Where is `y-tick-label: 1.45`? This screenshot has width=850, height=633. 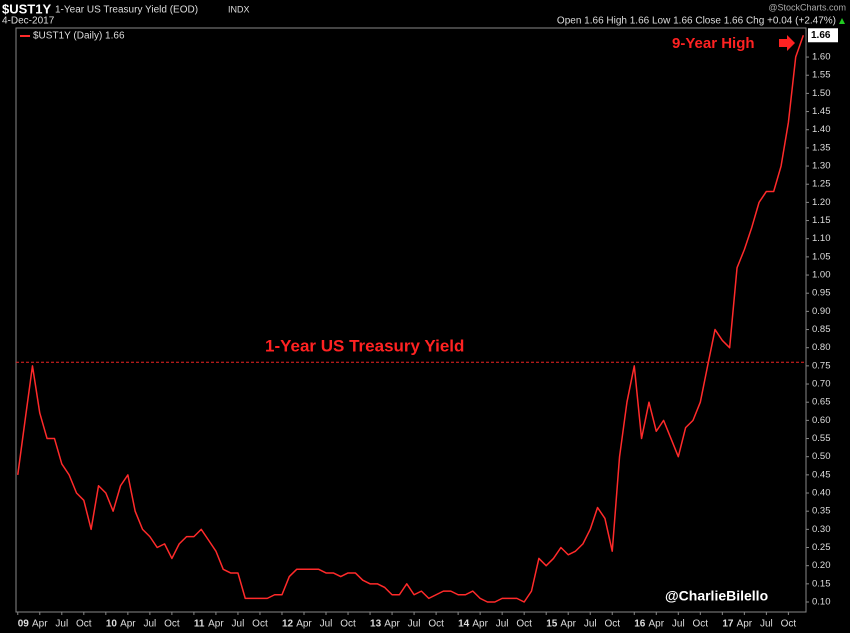 y-tick-label: 1.45 is located at coordinates (821, 111).